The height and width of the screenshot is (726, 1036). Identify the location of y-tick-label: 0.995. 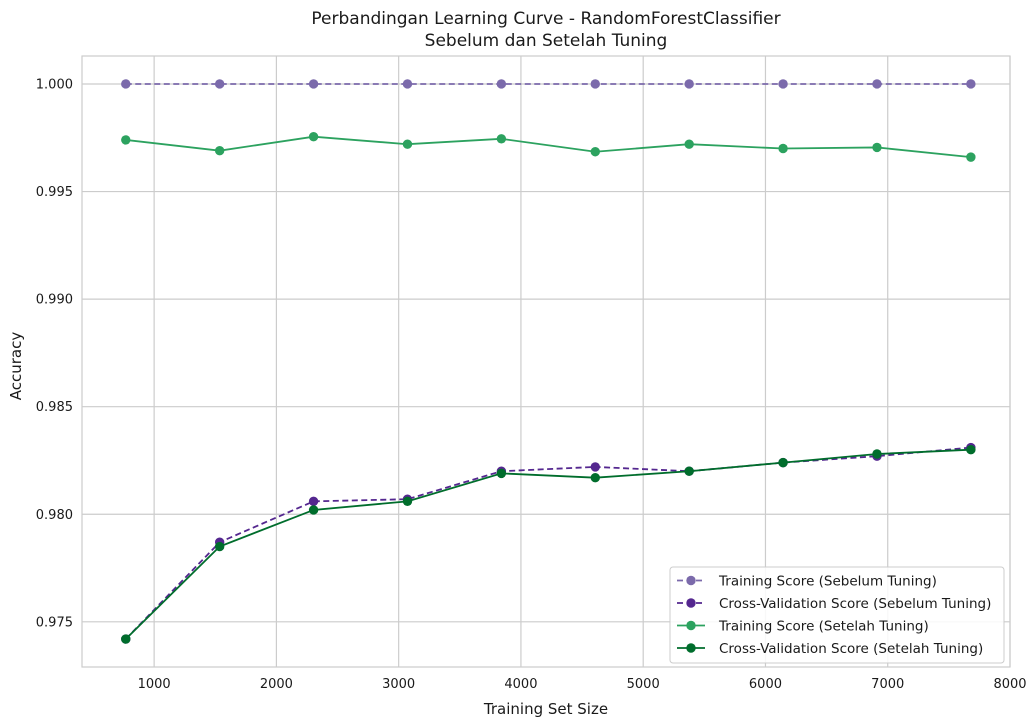
(54, 192).